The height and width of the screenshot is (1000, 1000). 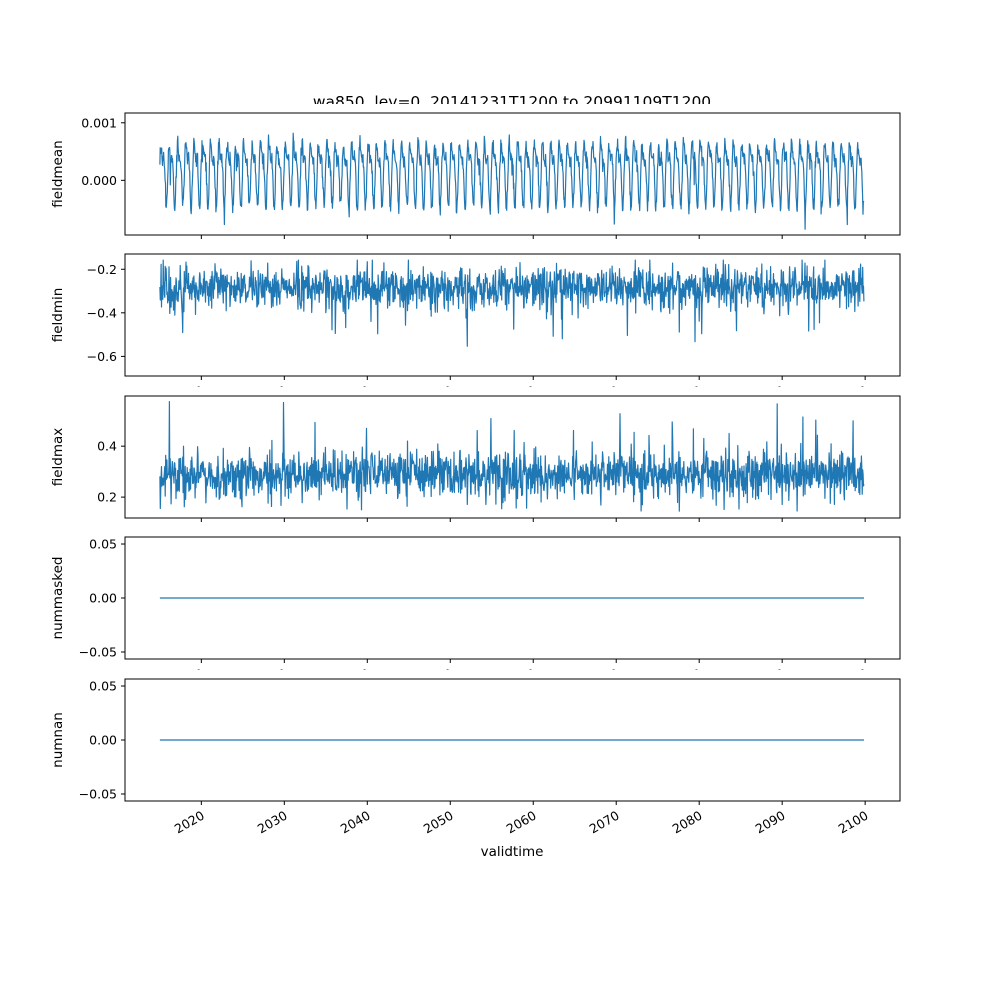 I want to click on x-tick-label: 2100, so click(x=853, y=822).